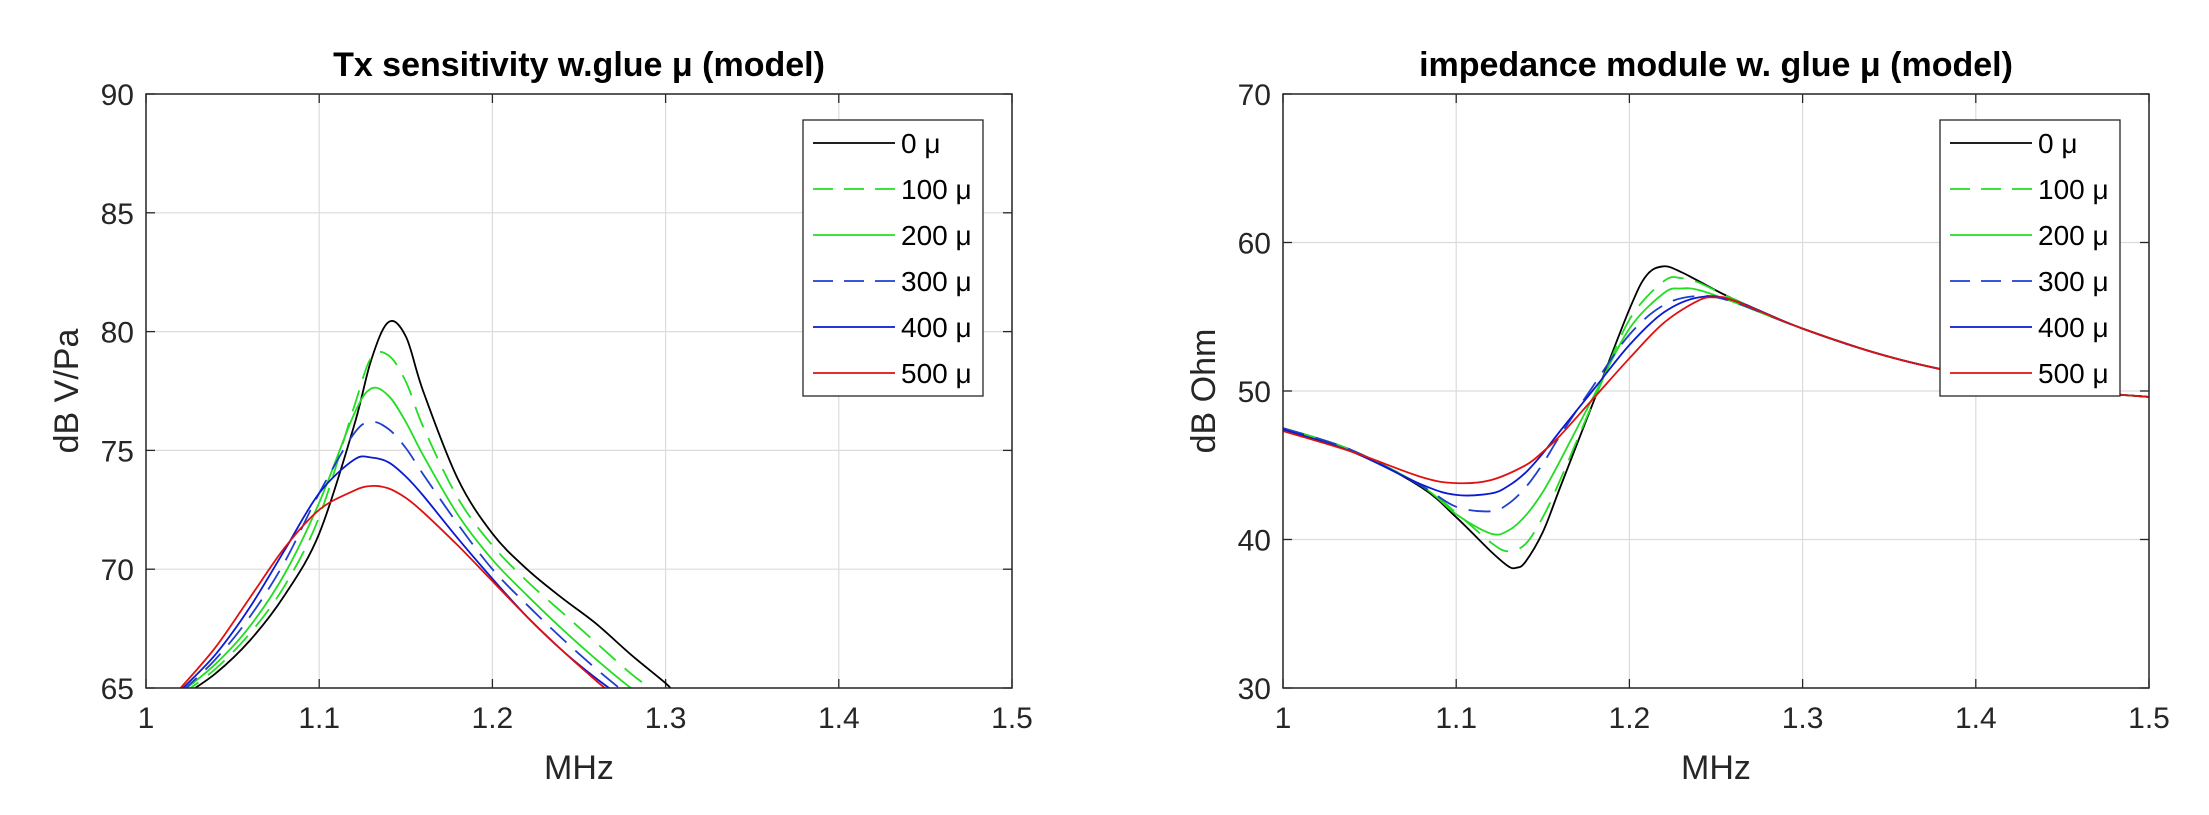 Image resolution: width=2209 pixels, height=815 pixels. What do you see at coordinates (117, 95) in the screenshot?
I see `y-tick-label: 90` at bounding box center [117, 95].